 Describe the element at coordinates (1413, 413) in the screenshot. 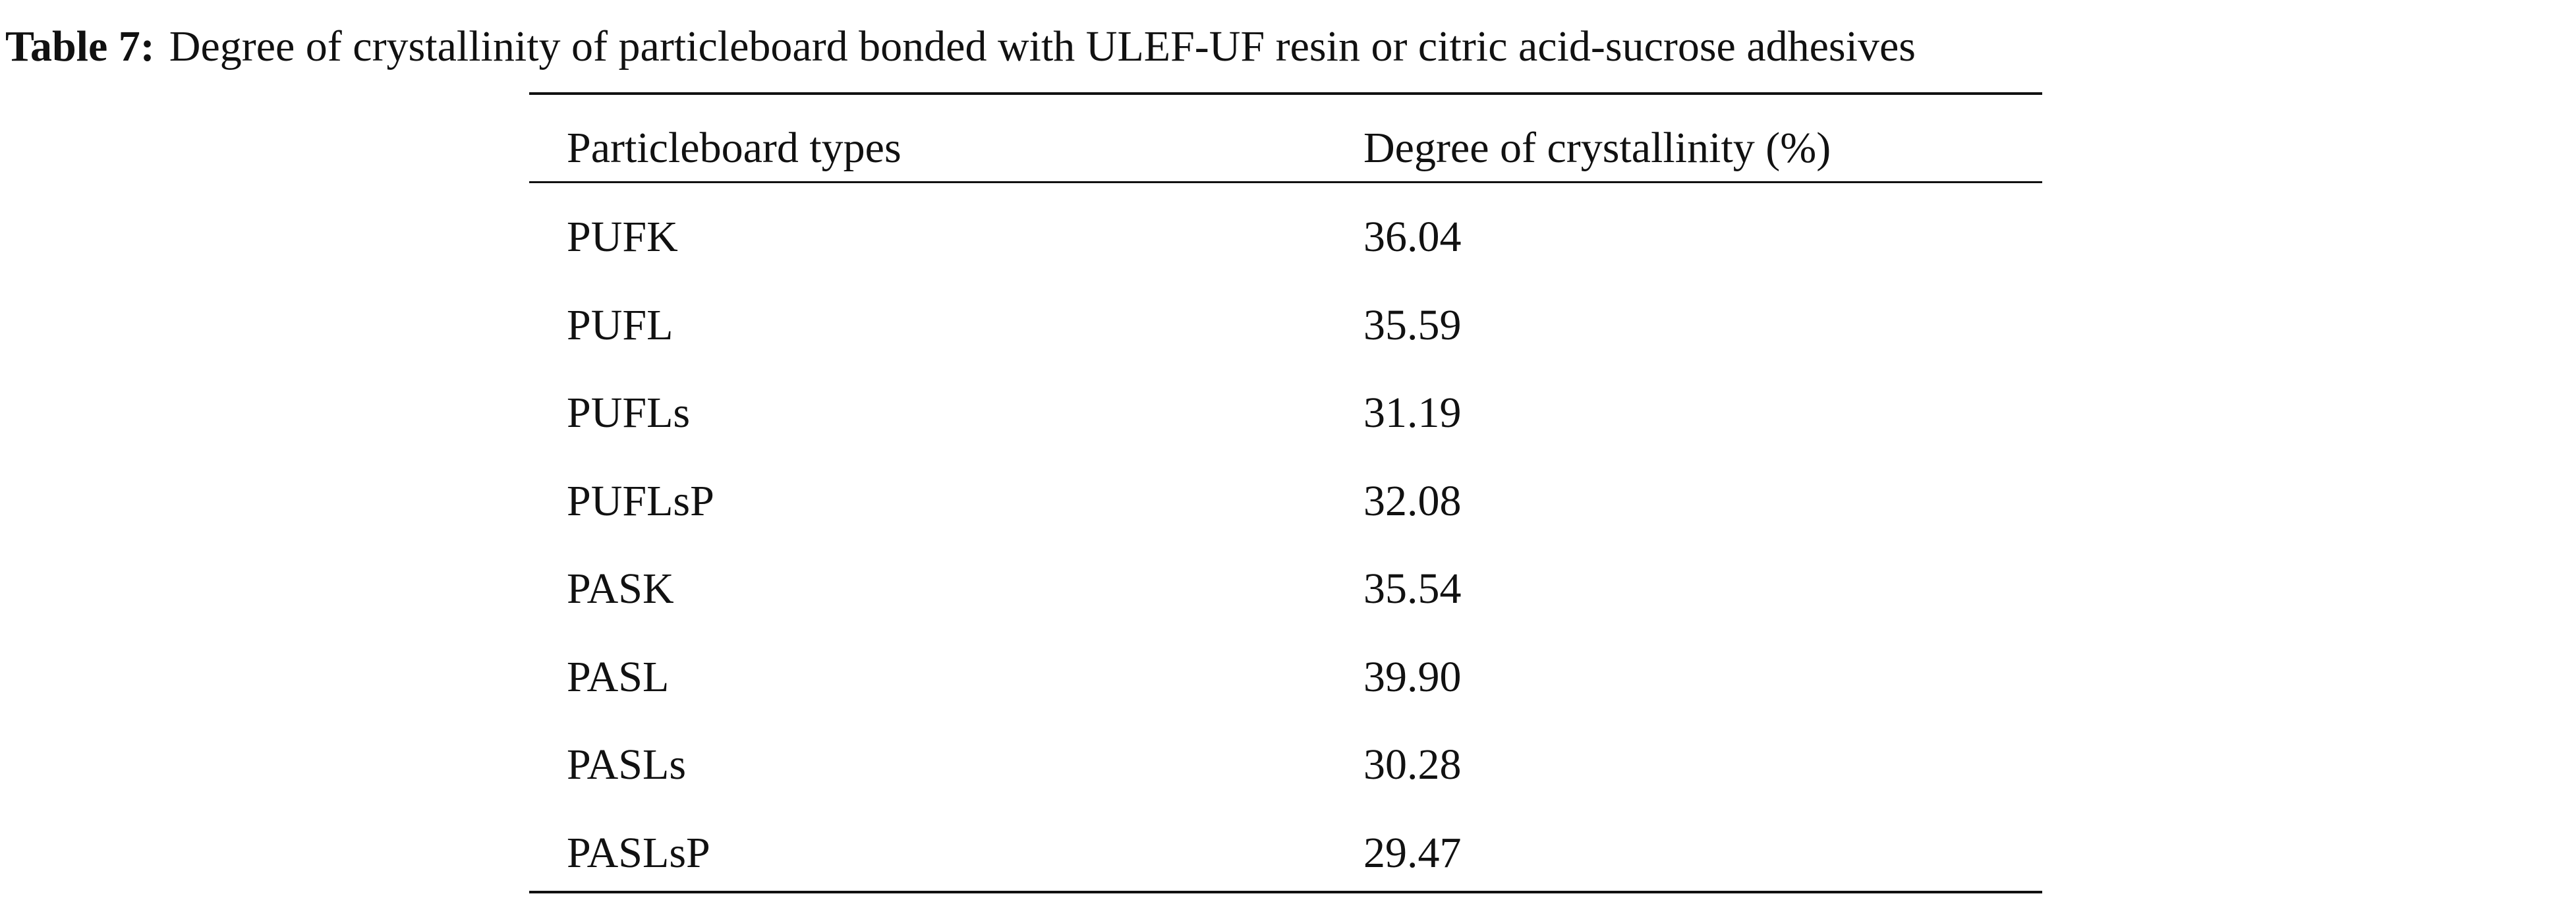

I see `table-cell: 31.19` at that location.